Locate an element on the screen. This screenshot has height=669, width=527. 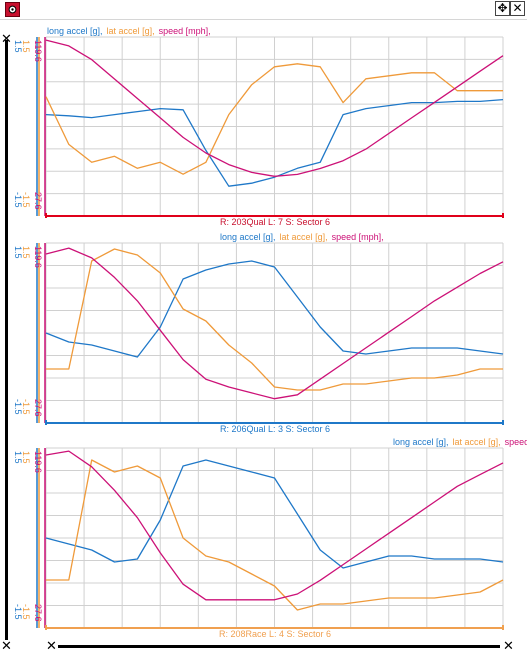
legend-speed: speed is located at coordinates (515, 442).